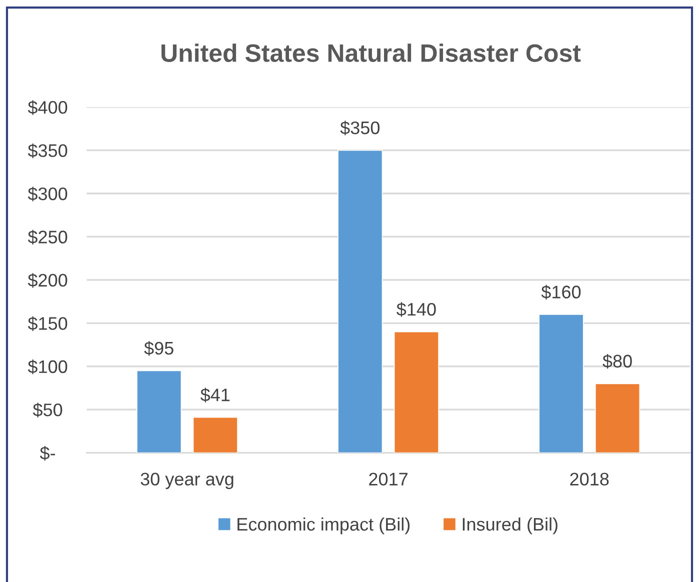  What do you see at coordinates (48, 280) in the screenshot?
I see `y-tick-label: $200` at bounding box center [48, 280].